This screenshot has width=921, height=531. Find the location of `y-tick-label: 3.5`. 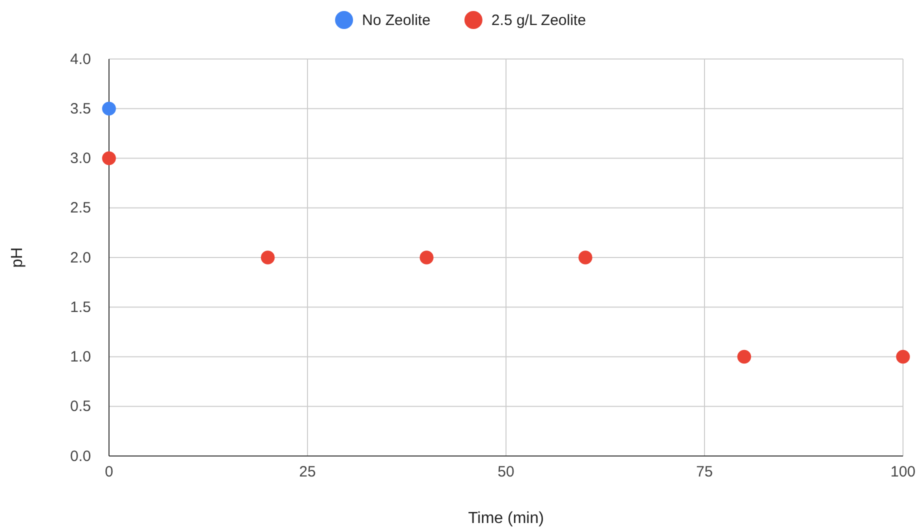

y-tick-label: 3.5 is located at coordinates (80, 109).